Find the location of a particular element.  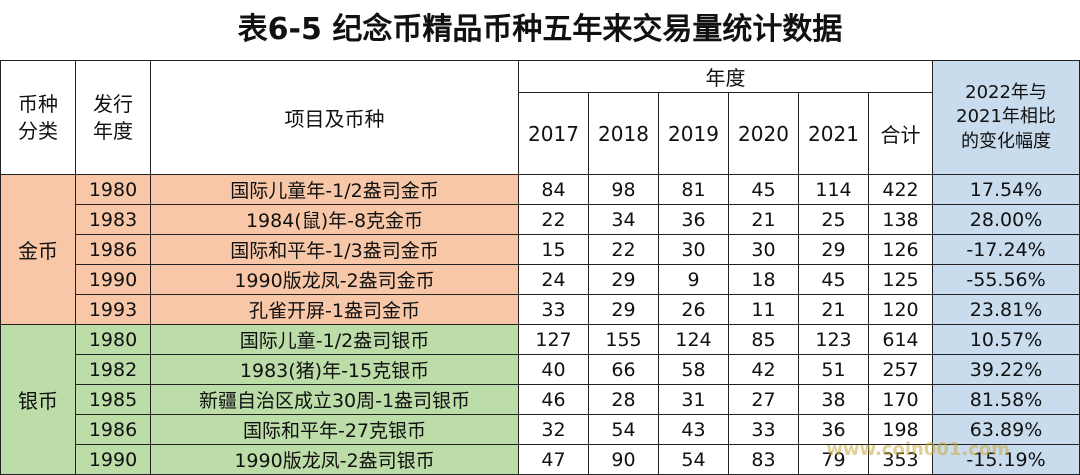

table-row: 1986 国际和平年-1/3盎司金币 15 22 30 30 29 126 -17.24% is located at coordinates (540, 249).